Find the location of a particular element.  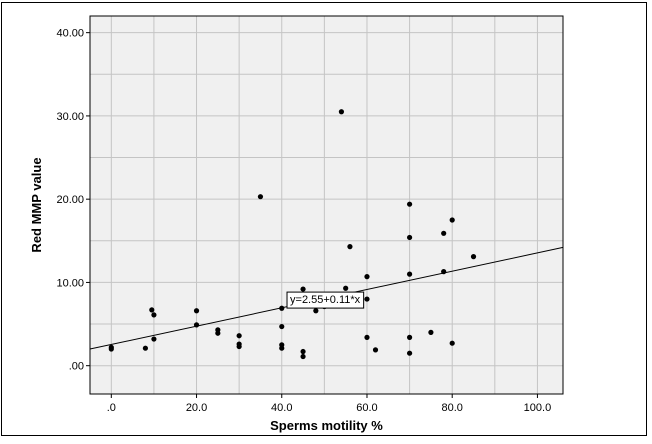

regression-equation-label: y=2.55+0.11*x is located at coordinates (325, 300).